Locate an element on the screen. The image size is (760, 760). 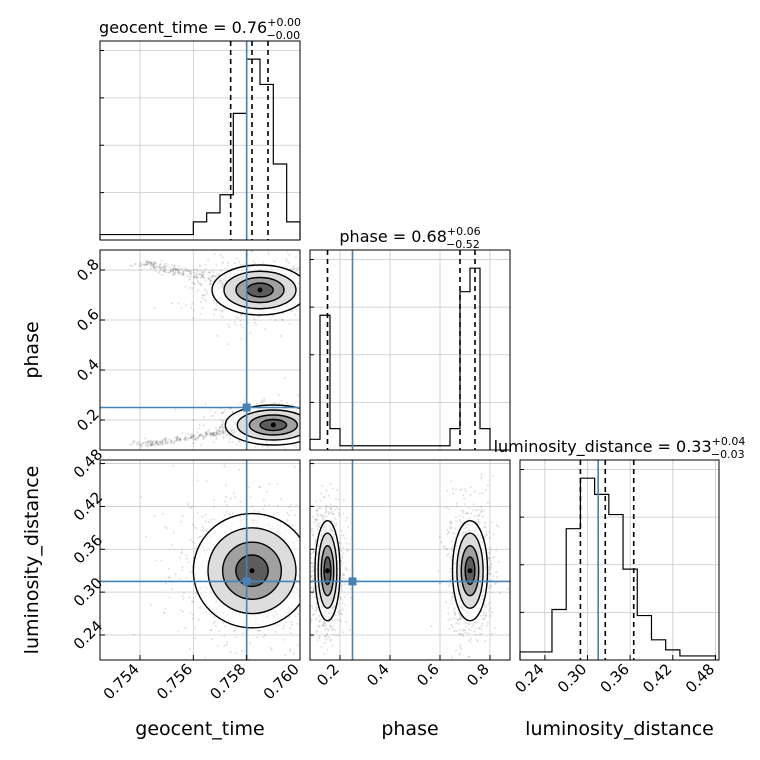
density-peak is located at coordinates (260, 290).